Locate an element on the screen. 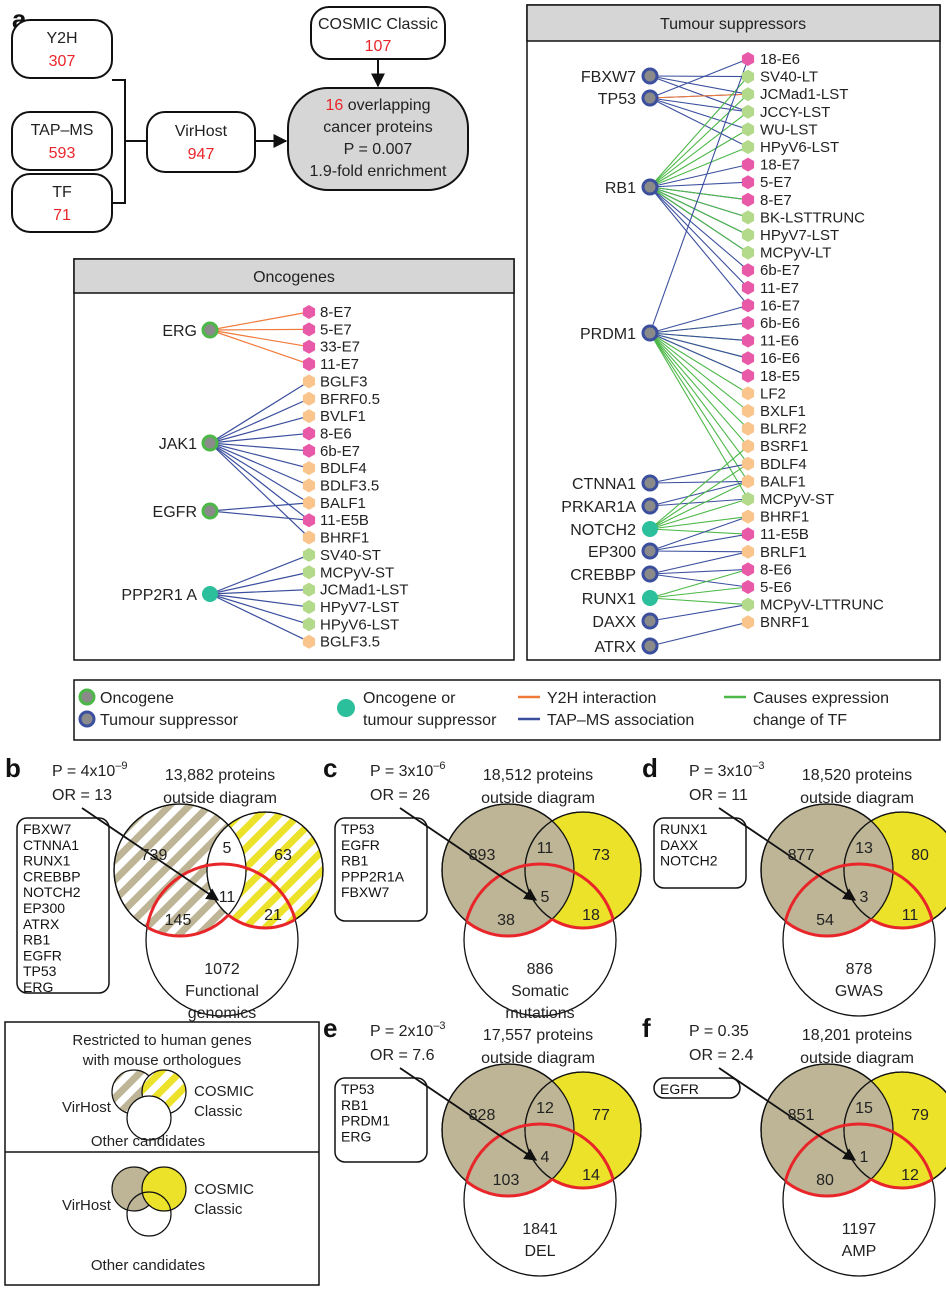 The image size is (946, 1293). venn-count-cosmic-other: 11 is located at coordinates (910, 915).